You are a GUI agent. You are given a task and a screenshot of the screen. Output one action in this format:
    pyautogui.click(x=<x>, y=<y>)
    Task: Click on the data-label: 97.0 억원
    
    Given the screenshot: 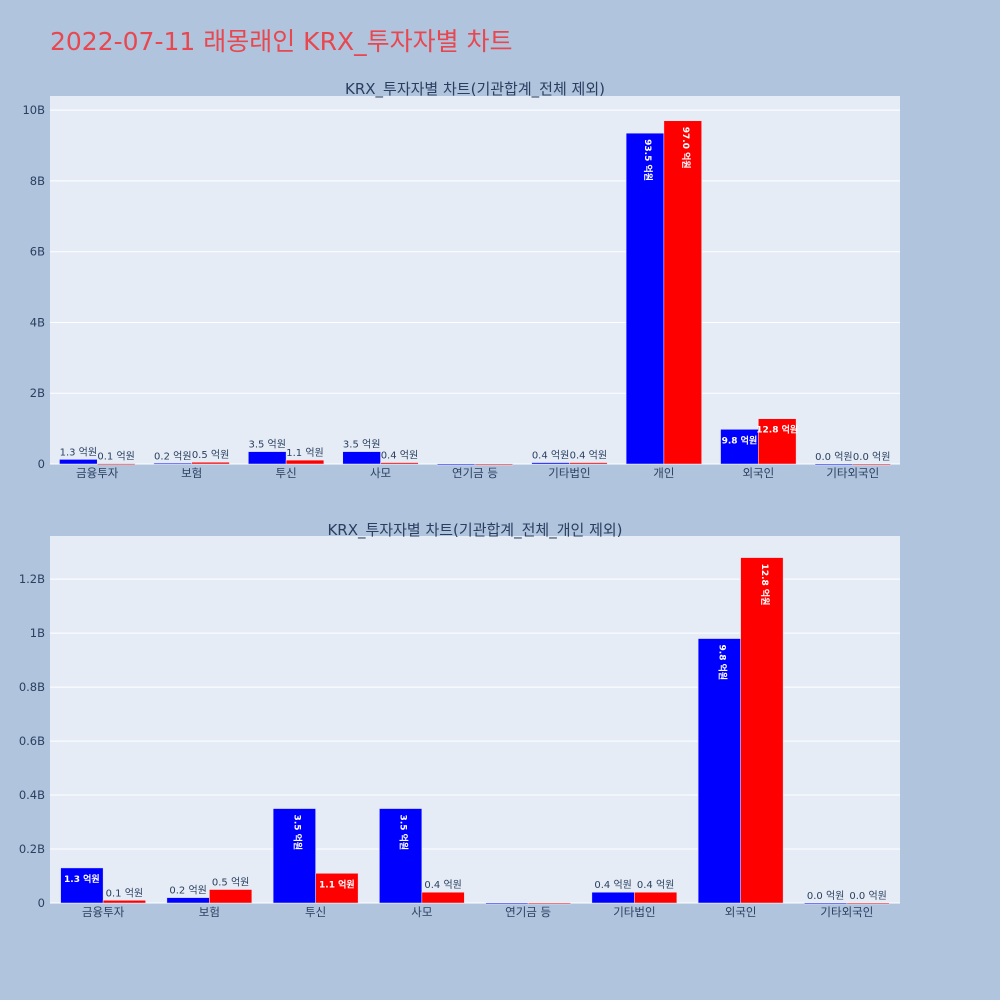 What is the action you would take?
    pyautogui.click(x=686, y=148)
    